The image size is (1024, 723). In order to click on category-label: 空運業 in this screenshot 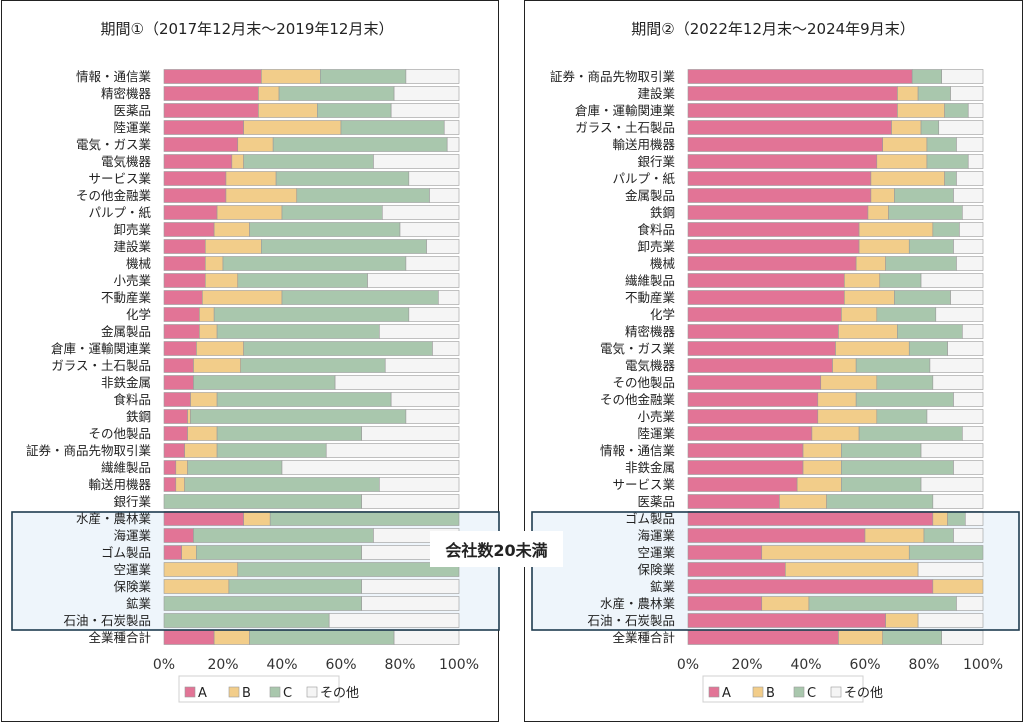, I will do `click(132, 569)`.